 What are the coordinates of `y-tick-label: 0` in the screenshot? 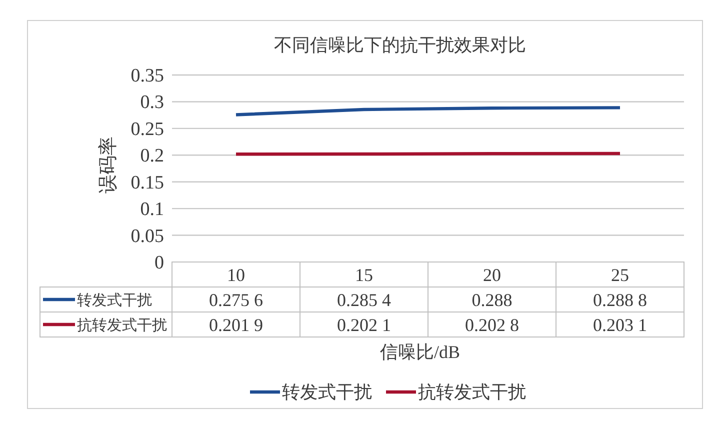 It's located at (159, 263).